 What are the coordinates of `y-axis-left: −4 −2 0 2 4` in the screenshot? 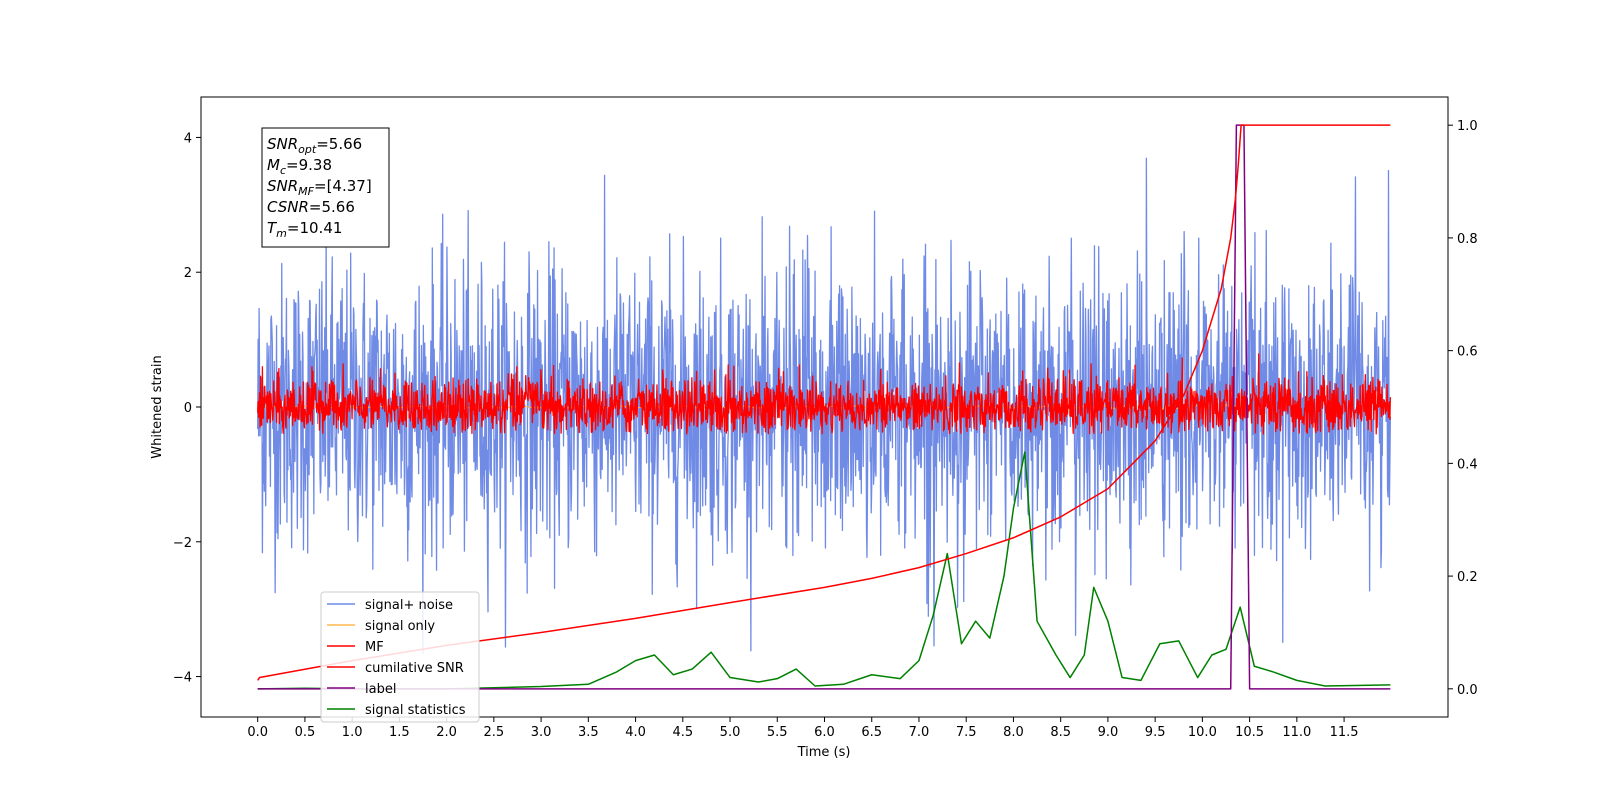 It's located at (187, 408).